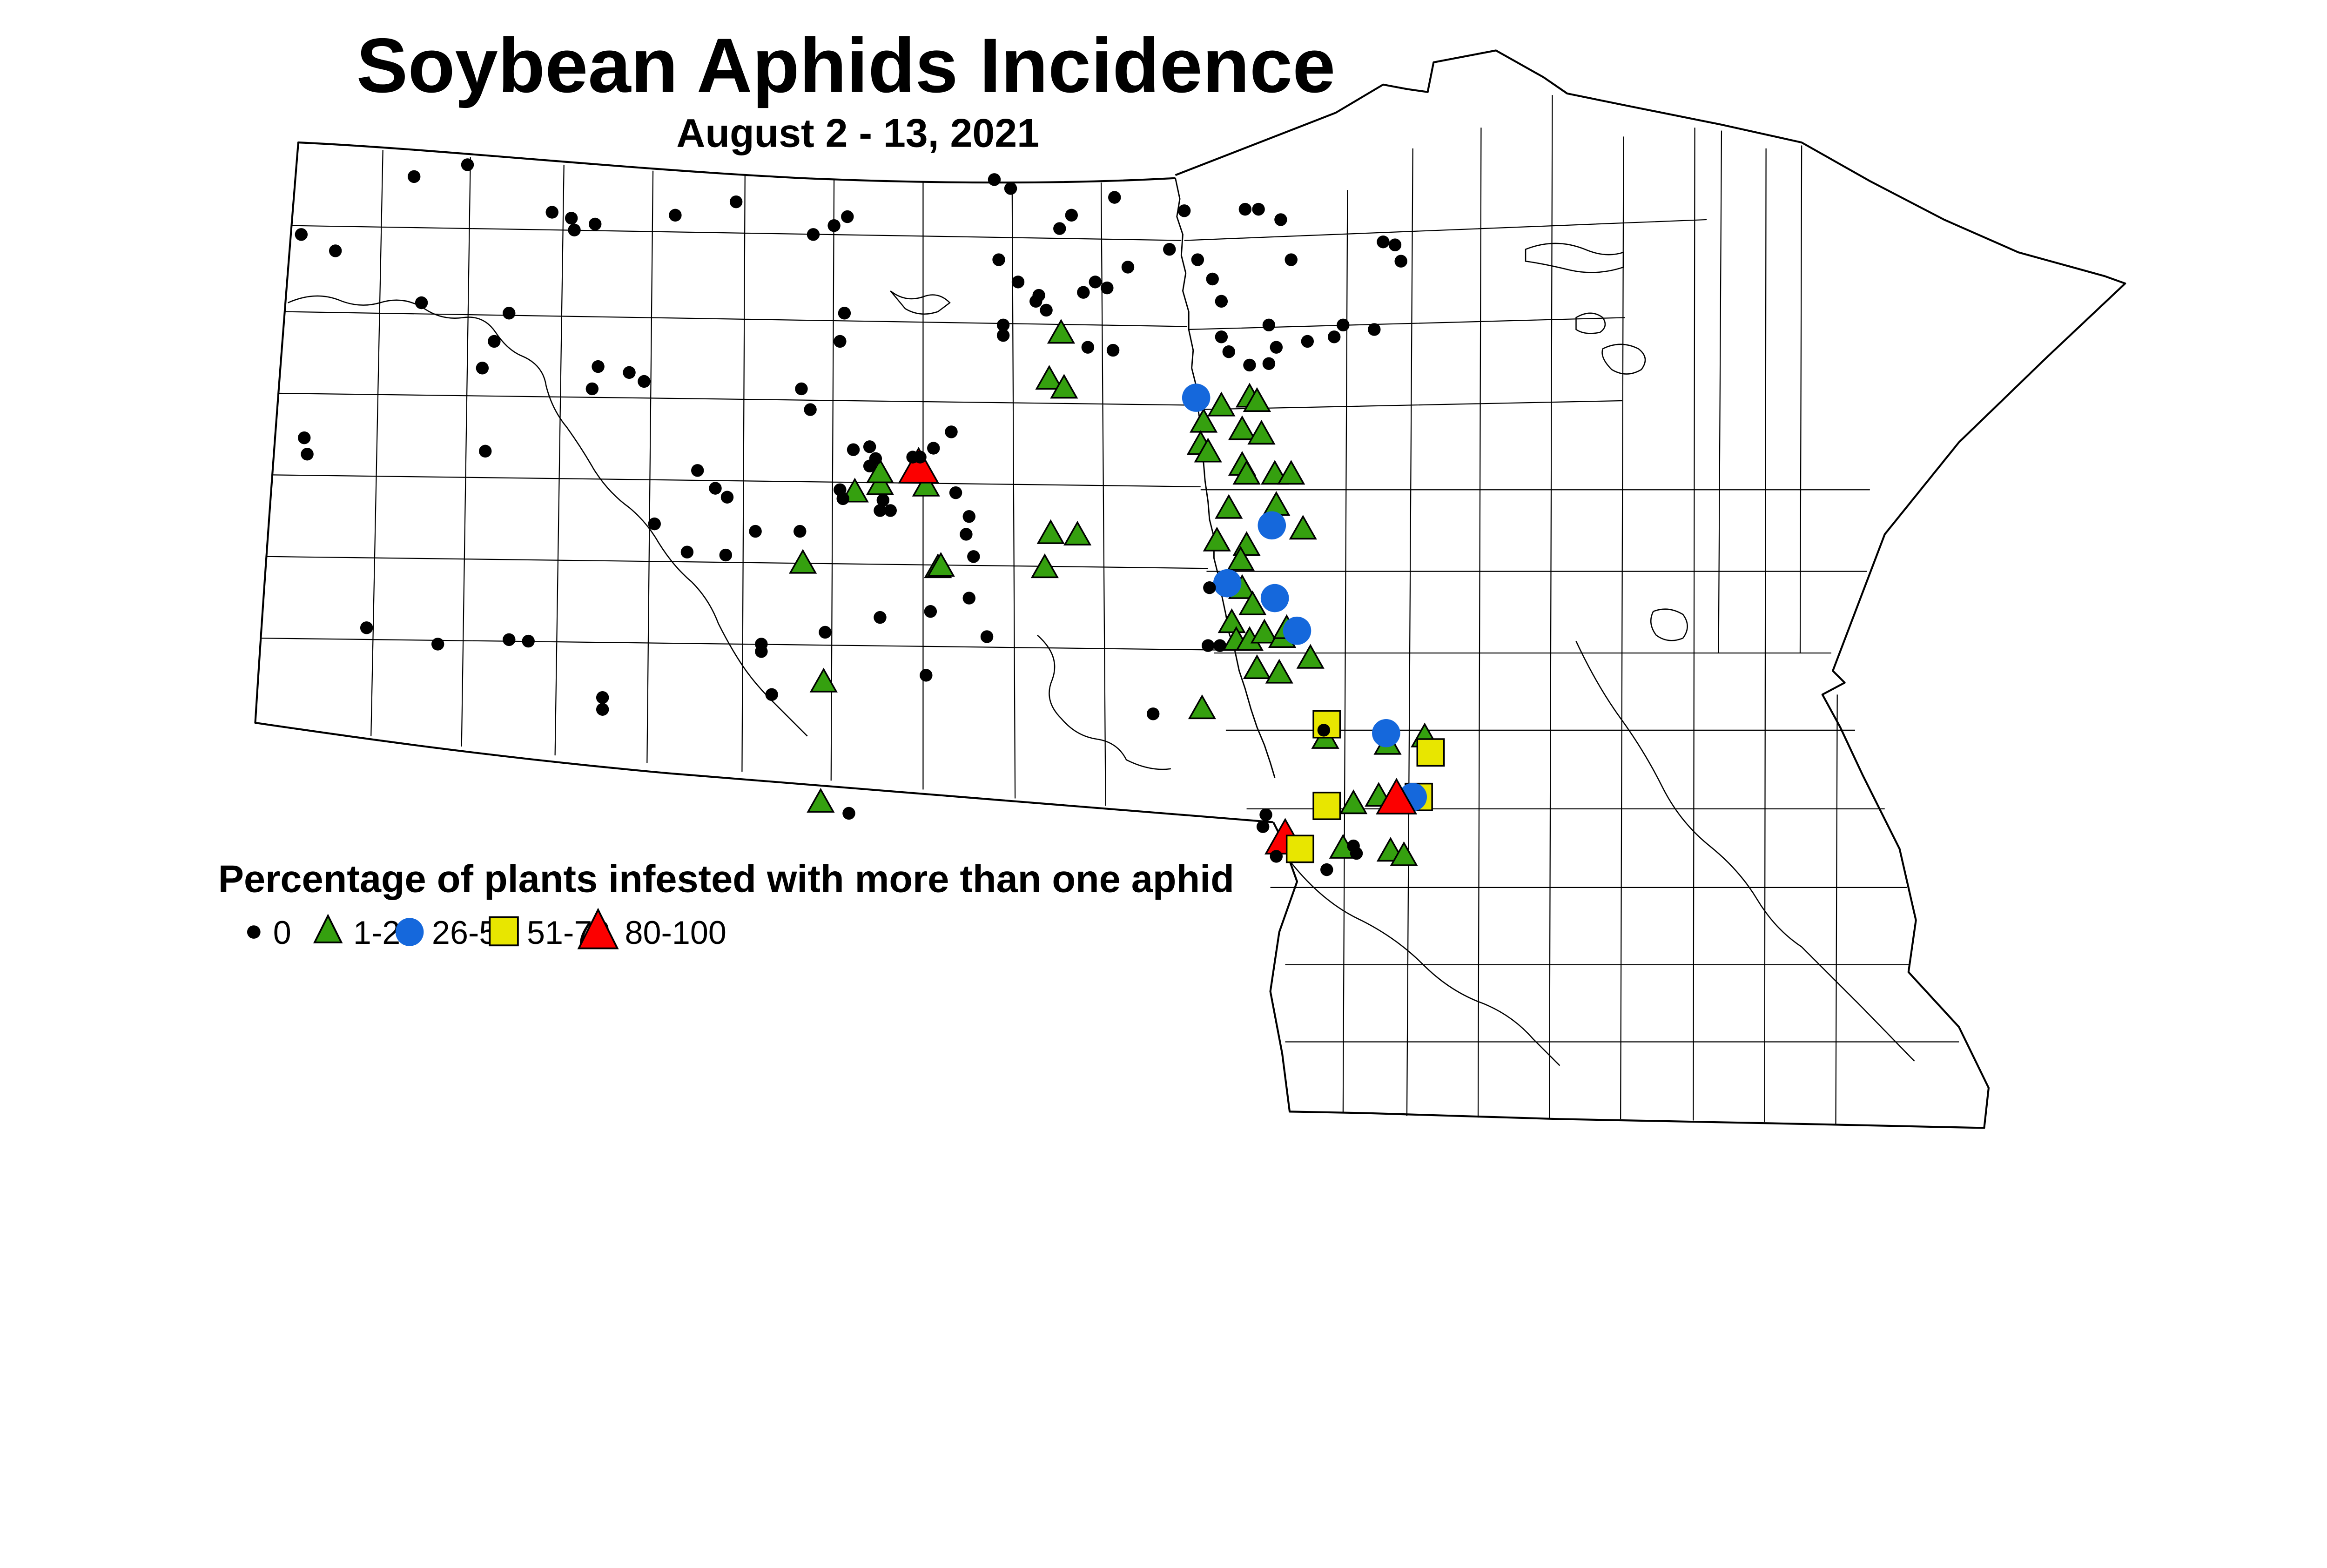 This screenshot has height=1568, width=2327. What do you see at coordinates (1669, 624) in the screenshot?
I see `mille-lacs-lake` at bounding box center [1669, 624].